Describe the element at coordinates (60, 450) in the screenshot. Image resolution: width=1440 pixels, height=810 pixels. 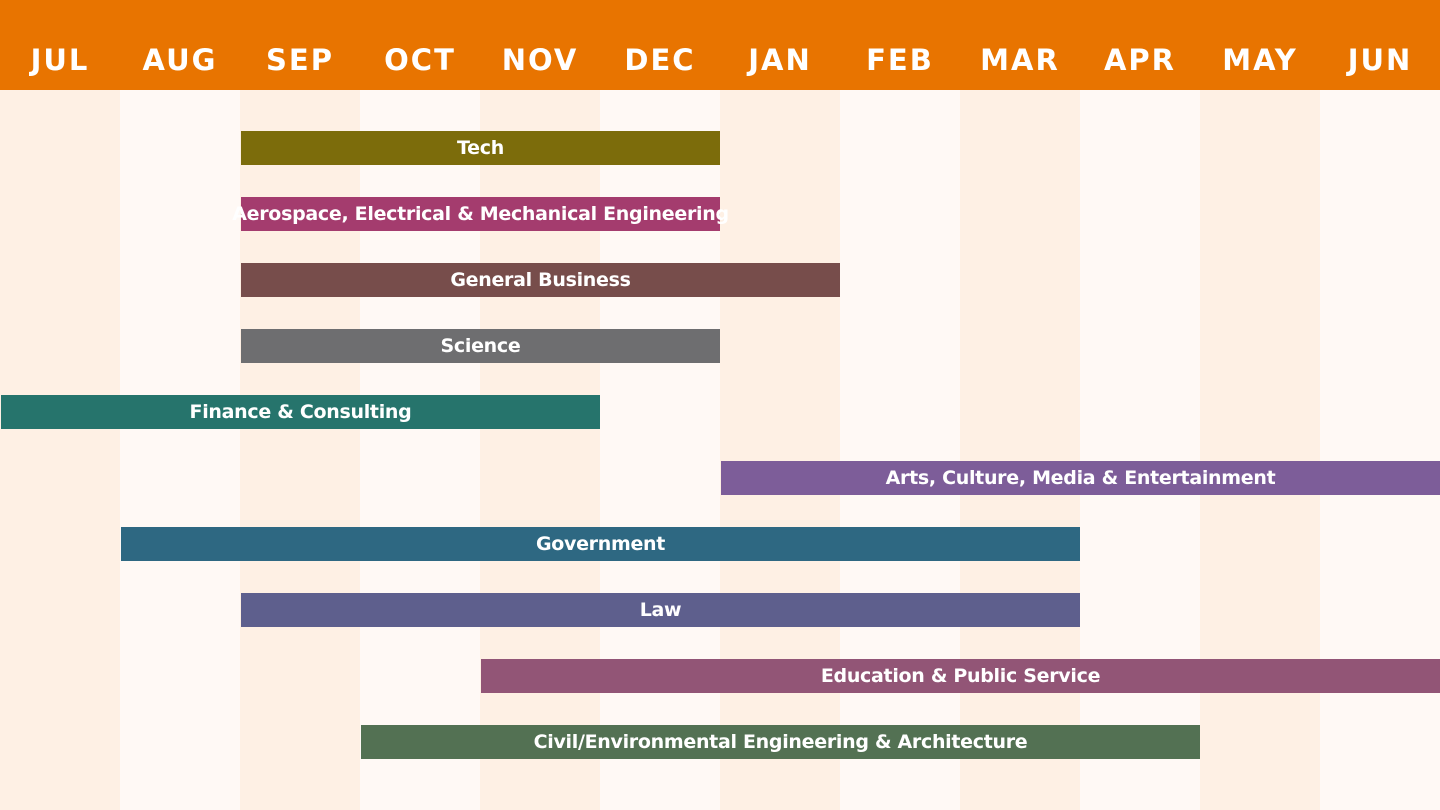
I see `month-column-jul` at that location.